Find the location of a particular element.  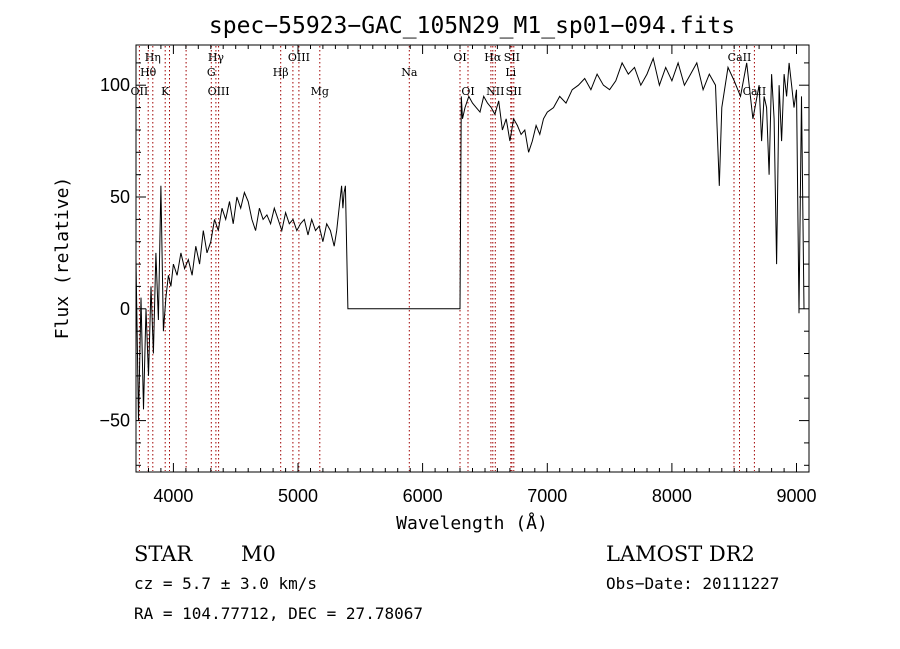

line-marker-label: Hβ is located at coordinates (281, 72).